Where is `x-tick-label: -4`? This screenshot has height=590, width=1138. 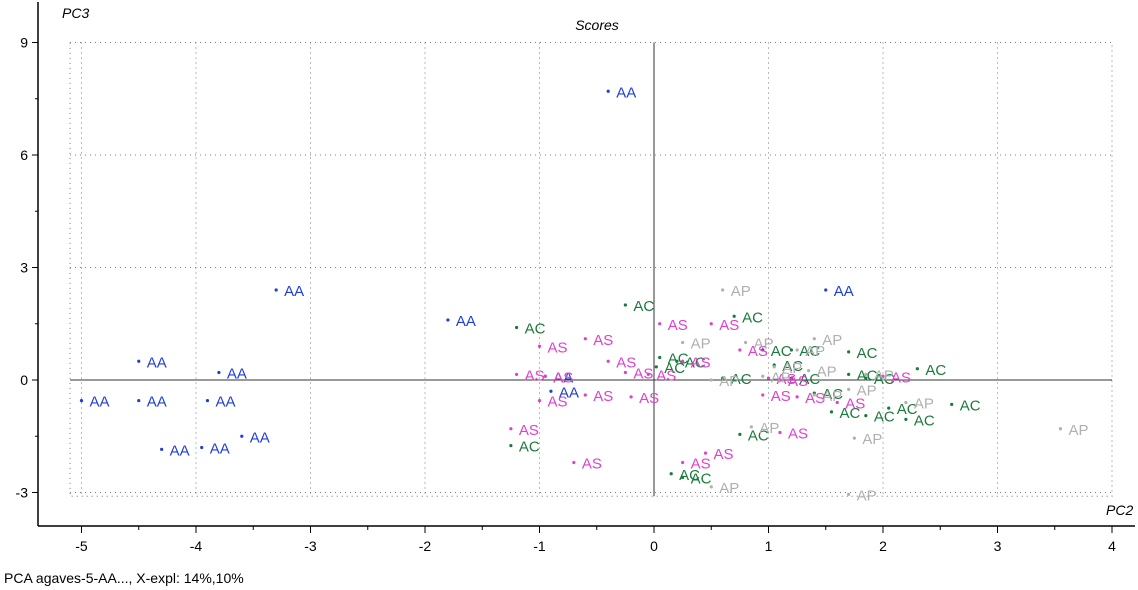
x-tick-label: -4 is located at coordinates (196, 546).